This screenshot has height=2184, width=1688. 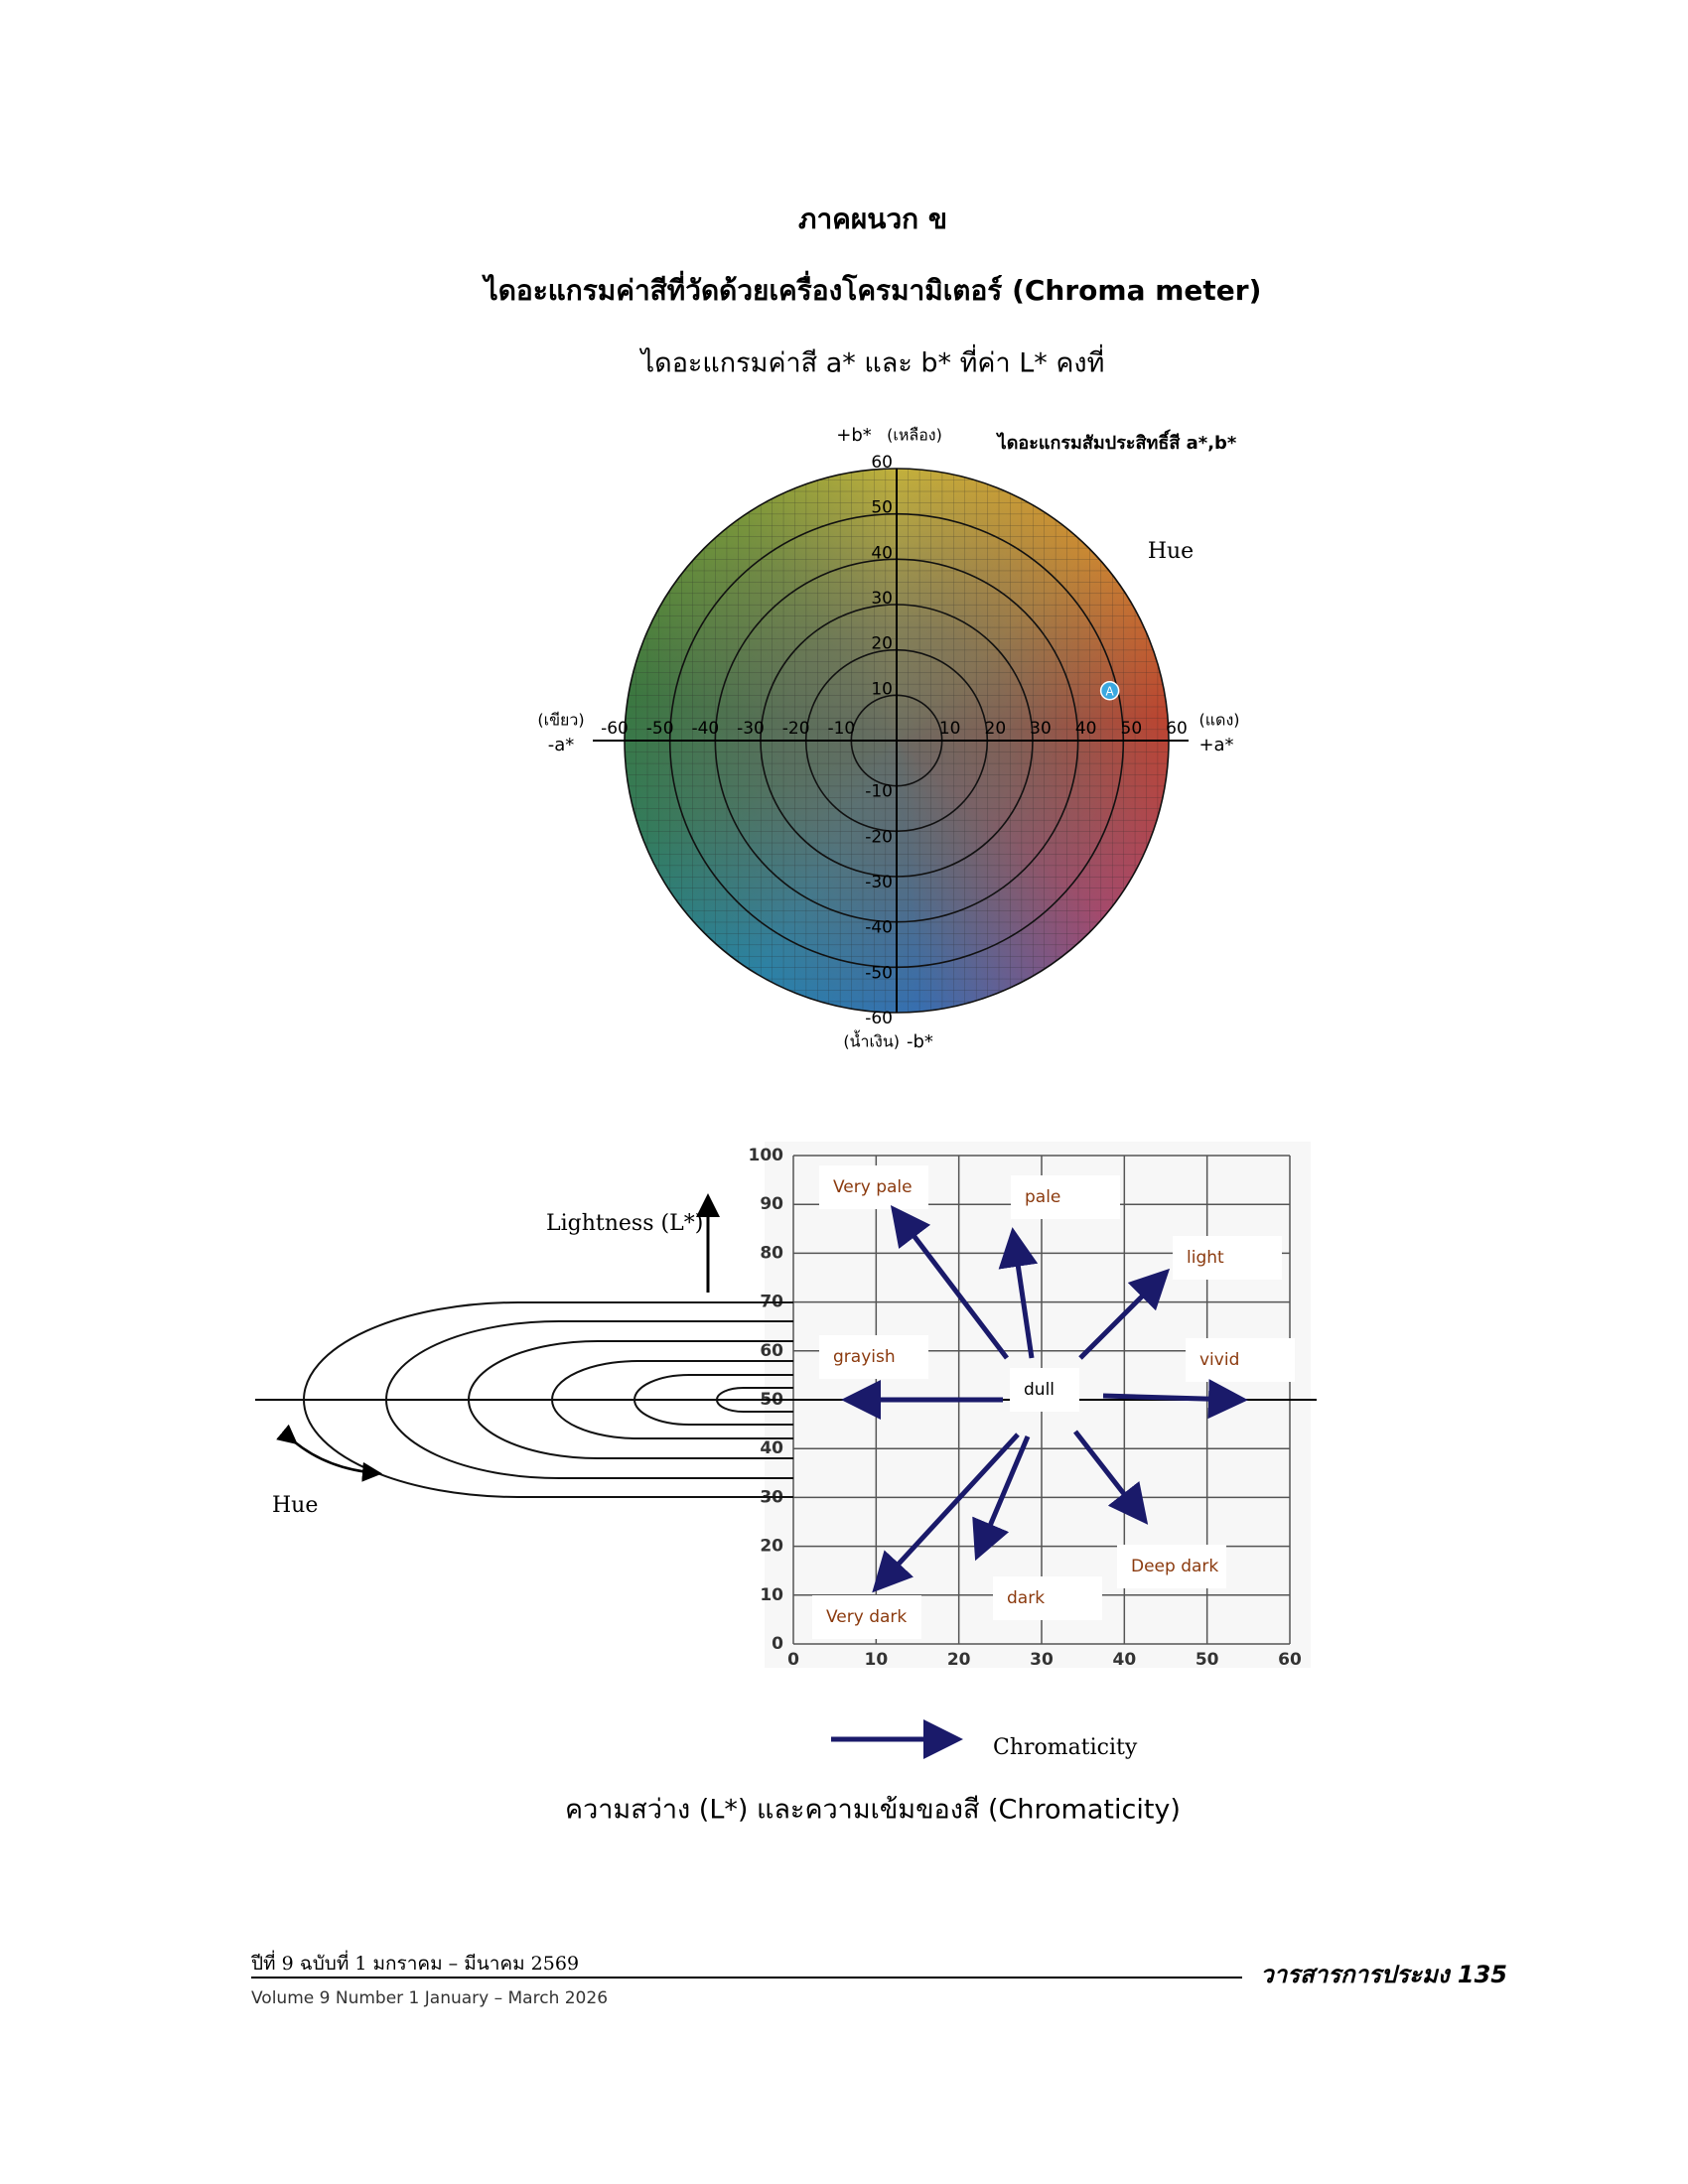 What do you see at coordinates (1205, 1258) in the screenshot?
I see `term-label: light` at bounding box center [1205, 1258].